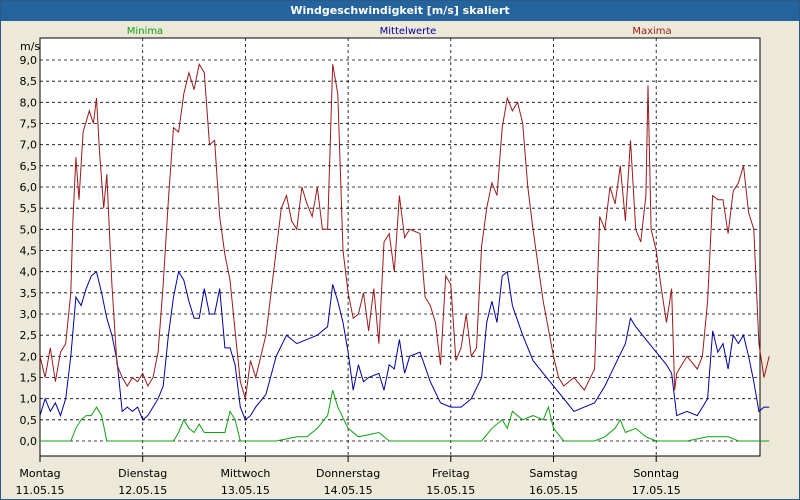 The height and width of the screenshot is (500, 800). I want to click on series-line-minima, so click(405, 416).